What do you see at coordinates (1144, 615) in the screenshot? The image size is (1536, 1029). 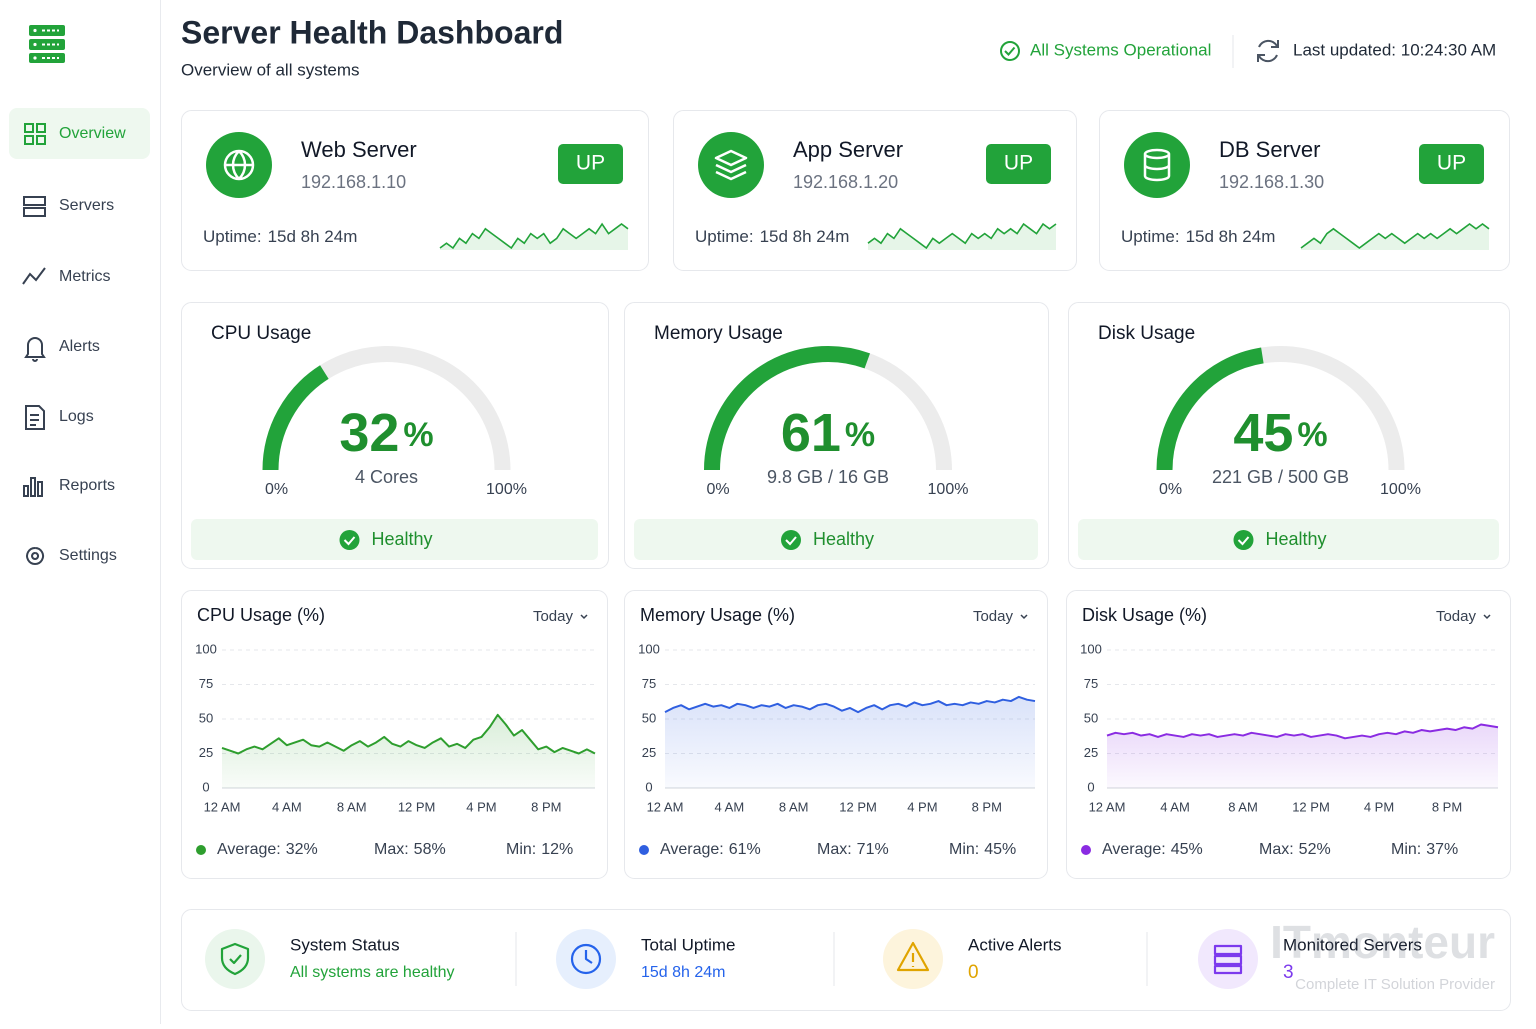 I see `chart-title: Disk Usage (%)` at bounding box center [1144, 615].